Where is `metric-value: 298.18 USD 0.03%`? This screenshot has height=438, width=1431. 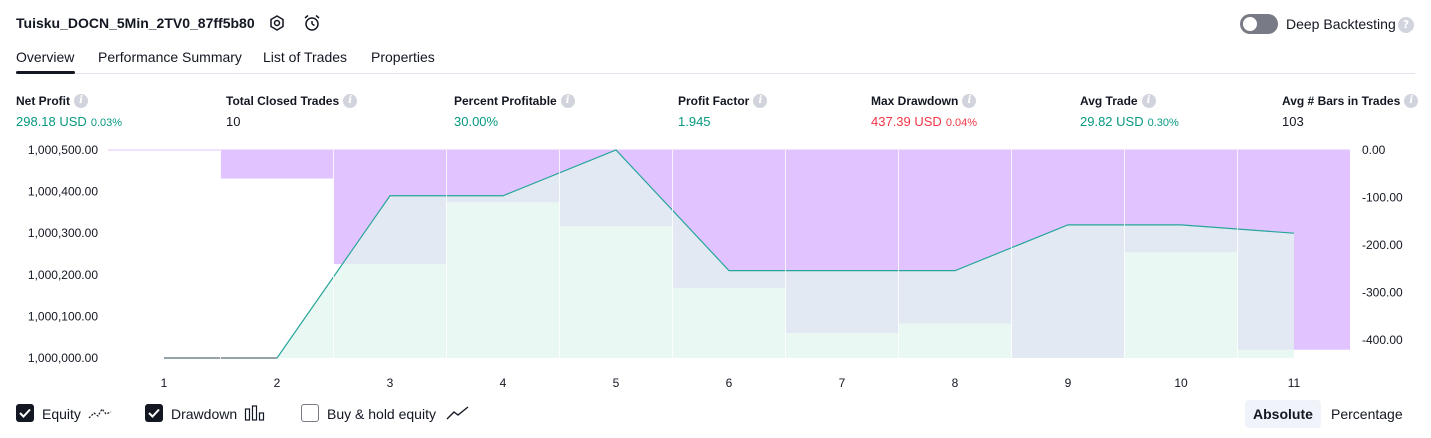 metric-value: 298.18 USD 0.03% is located at coordinates (69, 121).